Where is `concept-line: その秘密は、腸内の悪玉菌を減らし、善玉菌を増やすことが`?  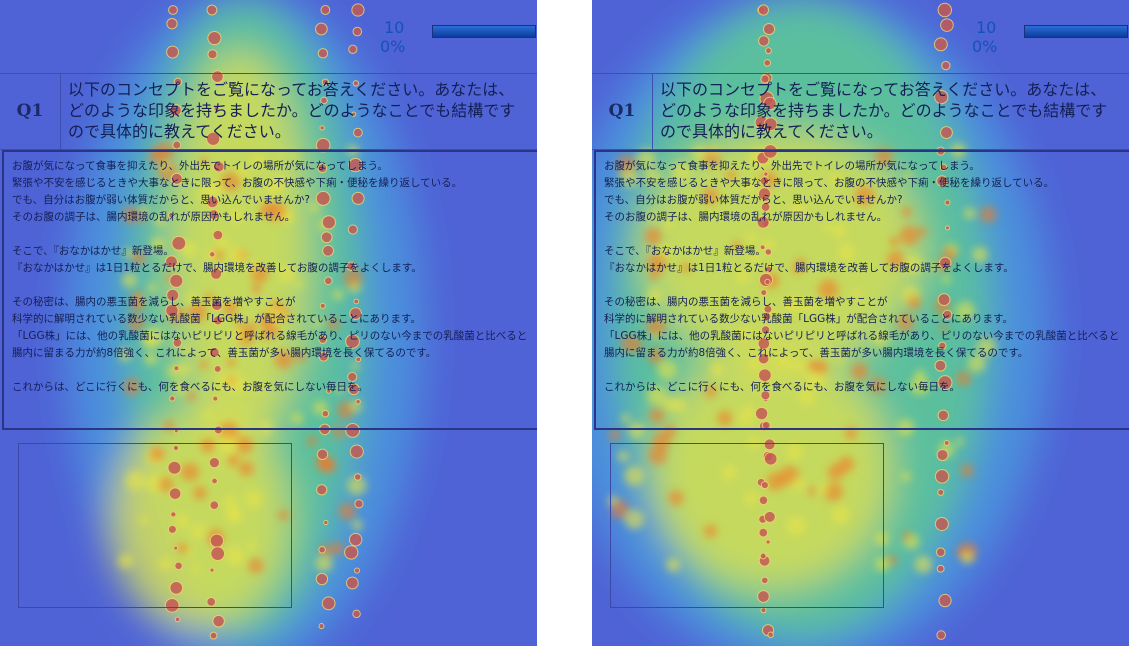 concept-line: その秘密は、腸内の悪玉菌を減らし、善玉菌を増やすことが is located at coordinates (154, 302).